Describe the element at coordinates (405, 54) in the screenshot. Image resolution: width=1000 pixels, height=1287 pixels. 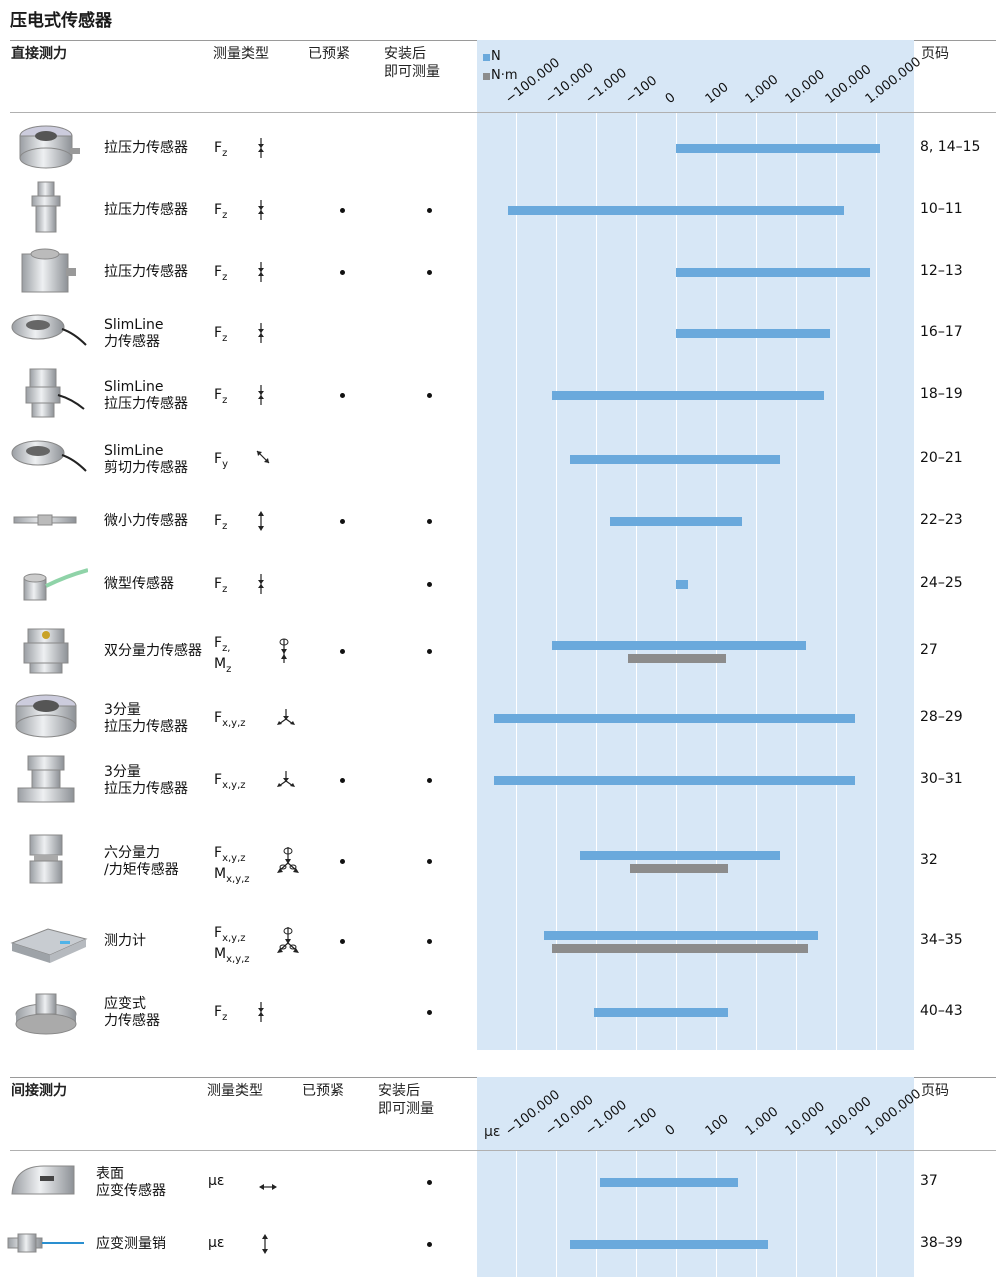
I see `col-ready-line1: 安装后` at that location.